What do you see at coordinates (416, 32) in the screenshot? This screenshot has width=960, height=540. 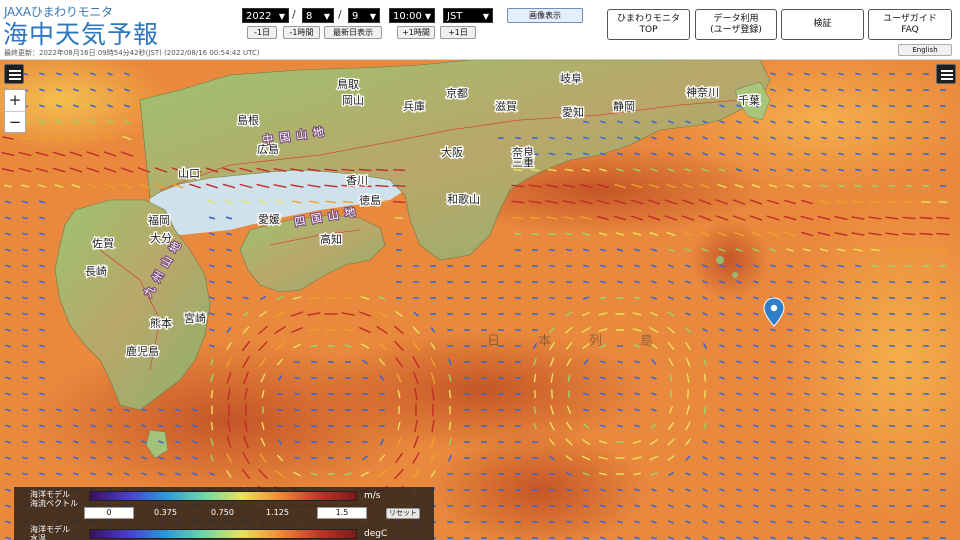 I see `next-hour-button: +1時間` at bounding box center [416, 32].